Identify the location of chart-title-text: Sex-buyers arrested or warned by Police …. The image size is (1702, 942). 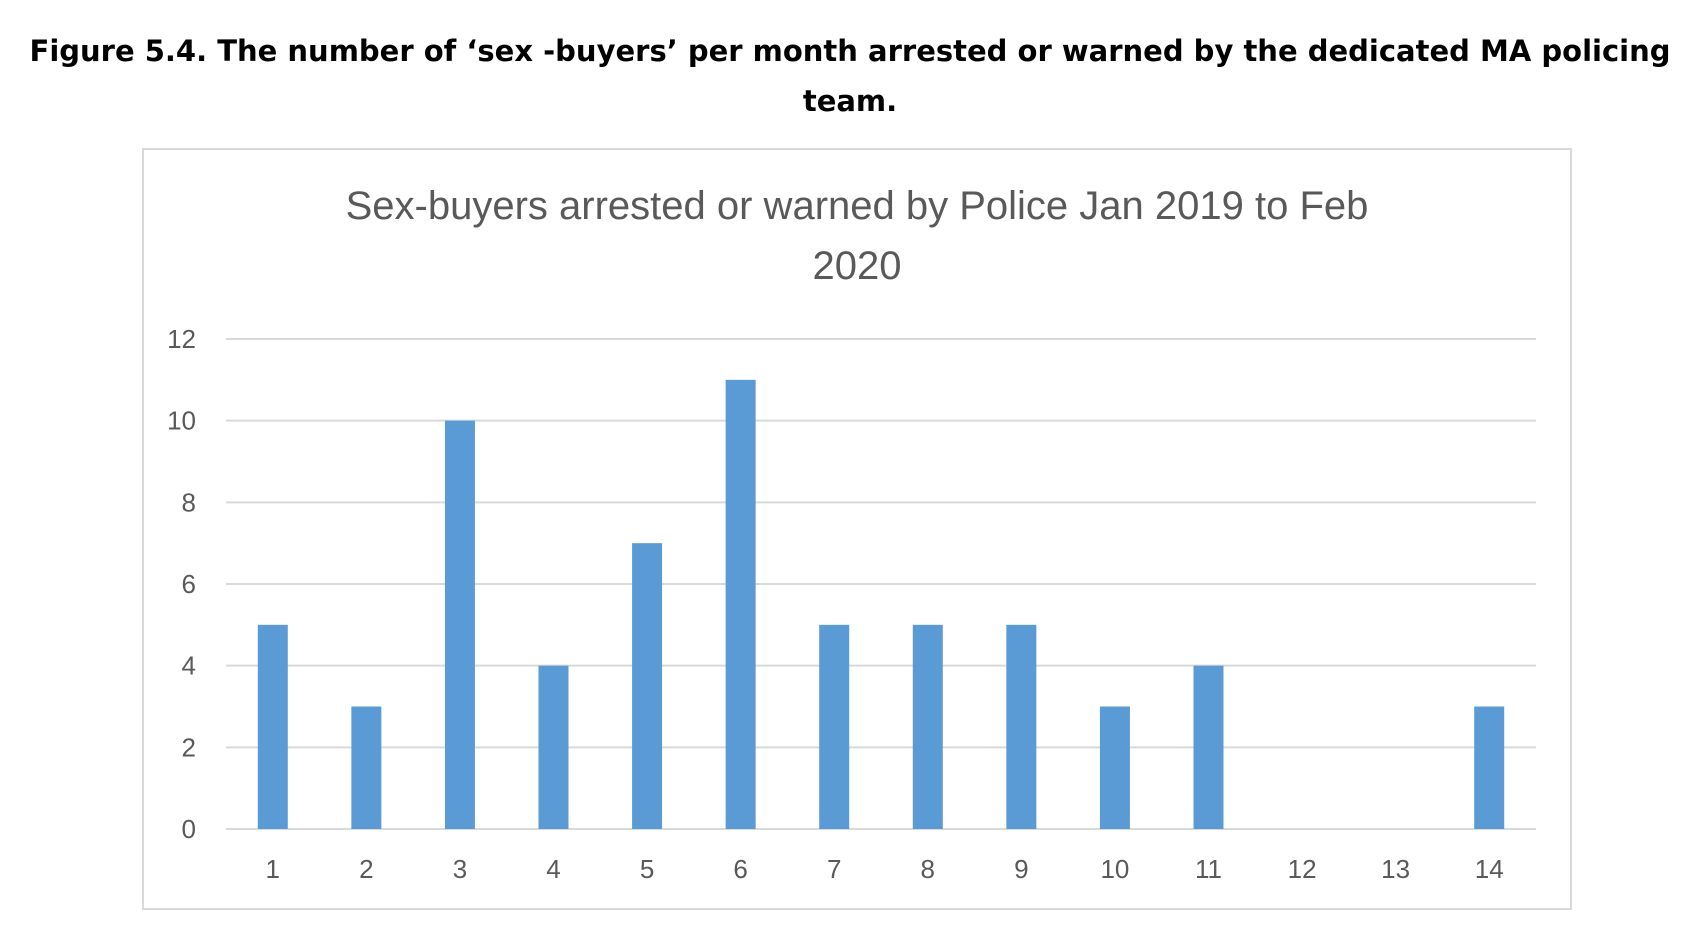
(857, 236).